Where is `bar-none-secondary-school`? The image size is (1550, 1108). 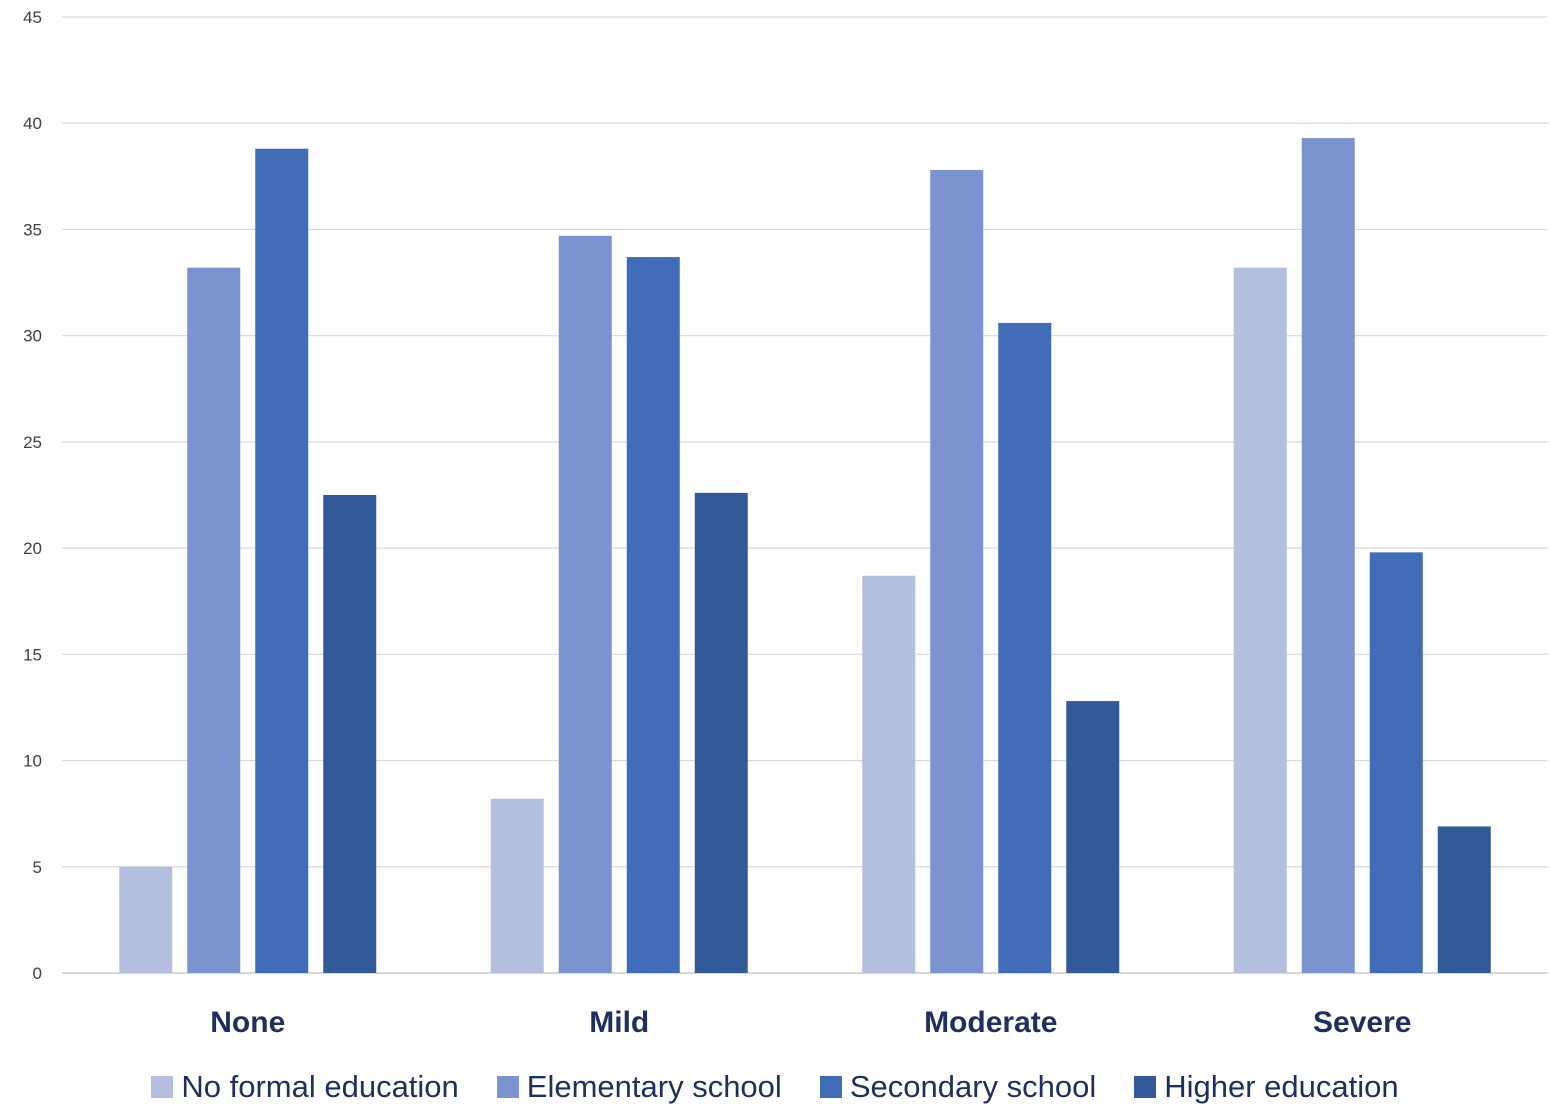 bar-none-secondary-school is located at coordinates (282, 560).